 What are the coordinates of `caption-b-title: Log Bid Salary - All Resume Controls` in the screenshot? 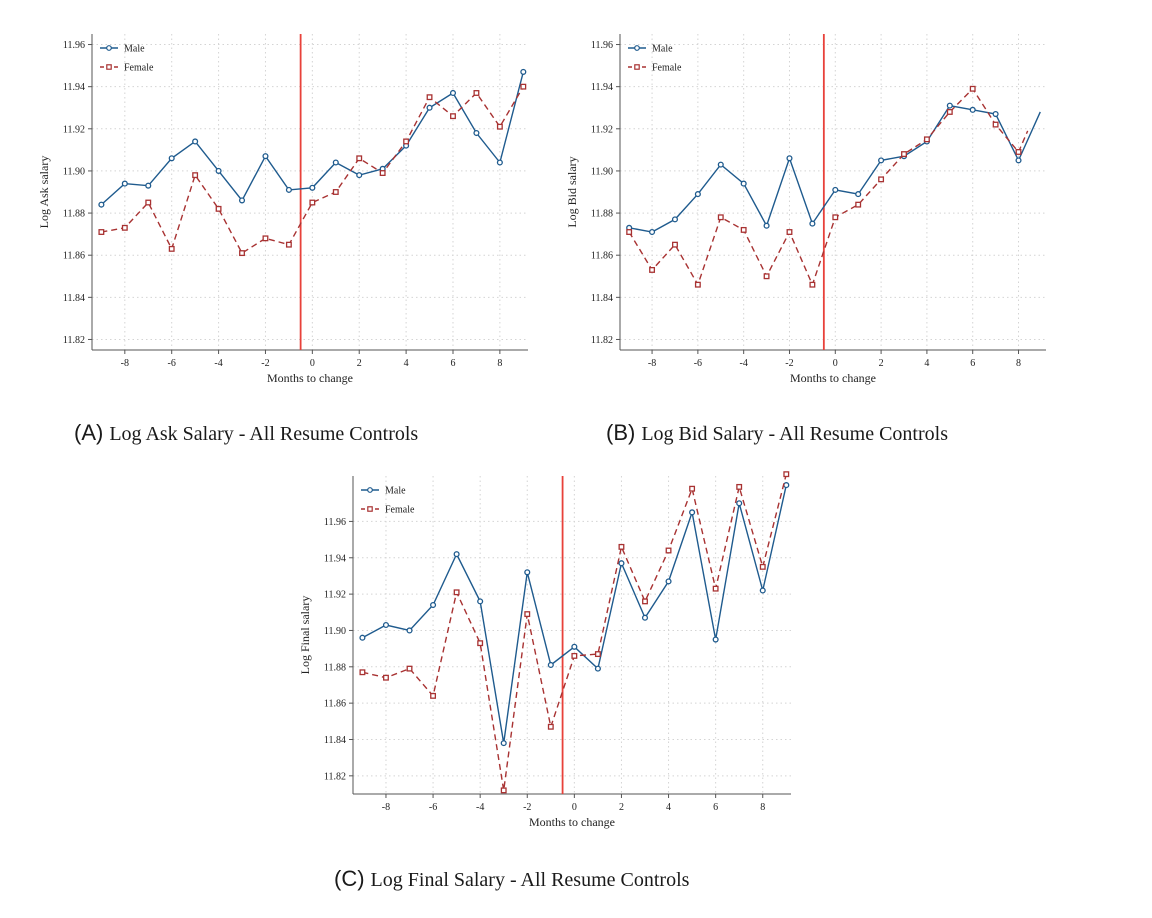 It's located at (794, 434).